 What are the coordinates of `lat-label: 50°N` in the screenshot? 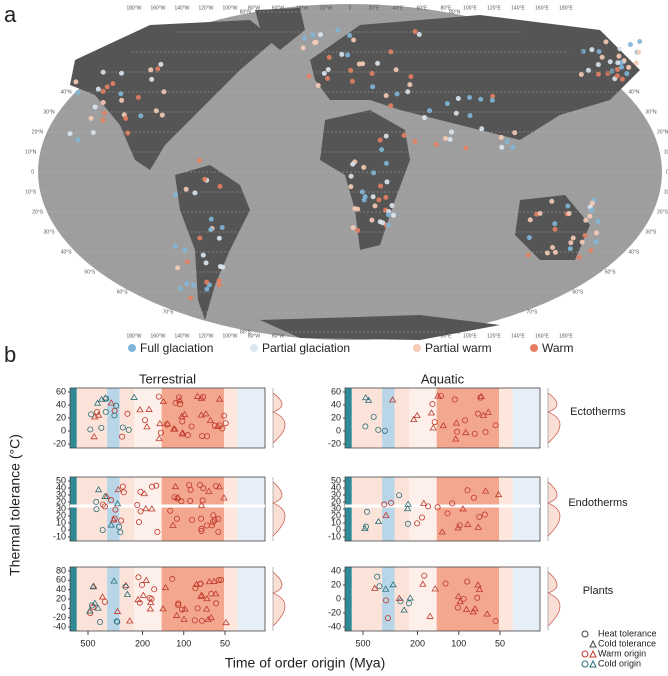 It's located at (611, 72).